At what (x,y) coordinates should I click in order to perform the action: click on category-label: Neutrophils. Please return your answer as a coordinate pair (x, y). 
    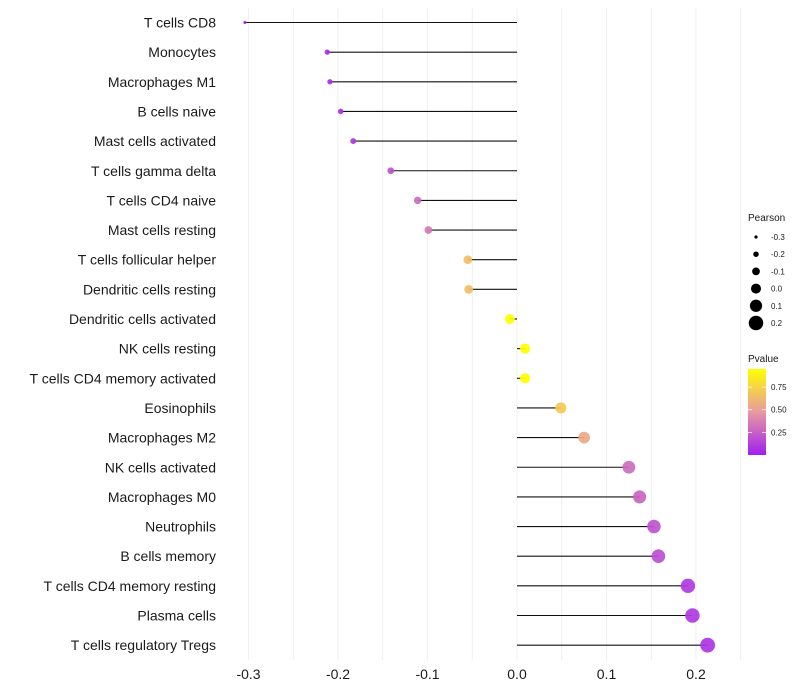
    Looking at the image, I should click on (180, 527).